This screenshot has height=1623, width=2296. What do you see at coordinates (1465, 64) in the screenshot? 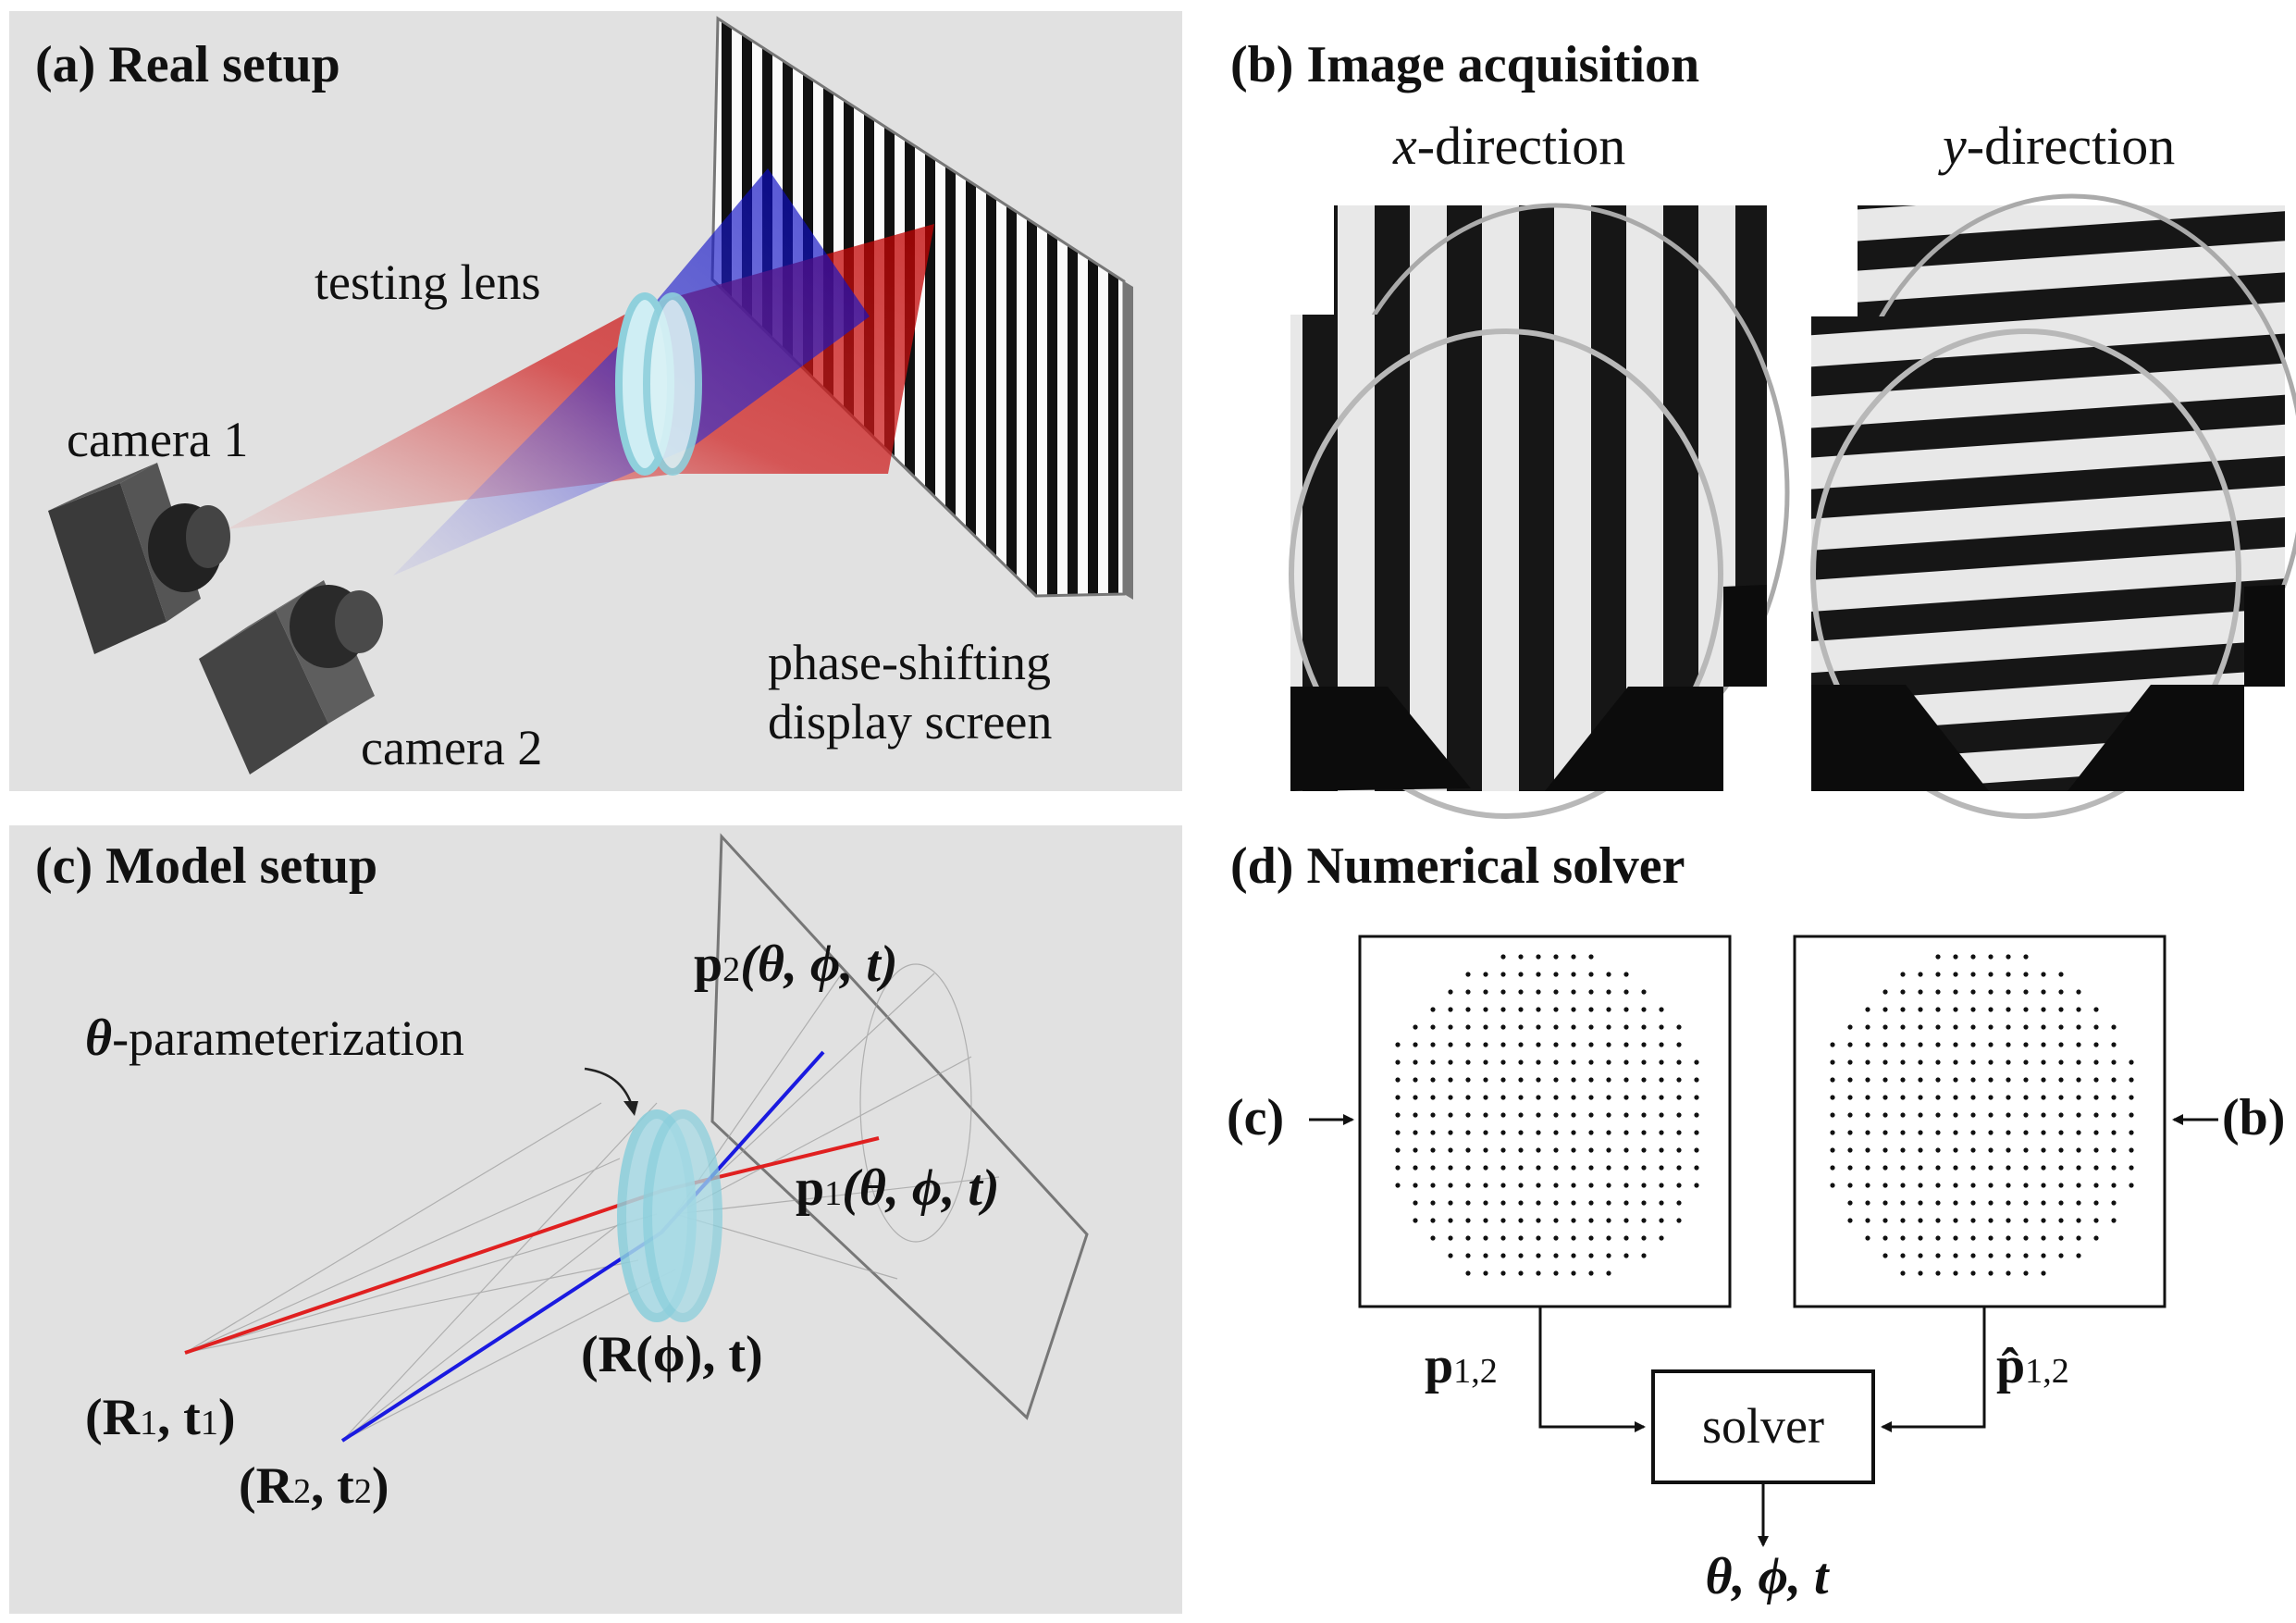
I see `panel-b-title: (b) Image acquisition` at bounding box center [1465, 64].